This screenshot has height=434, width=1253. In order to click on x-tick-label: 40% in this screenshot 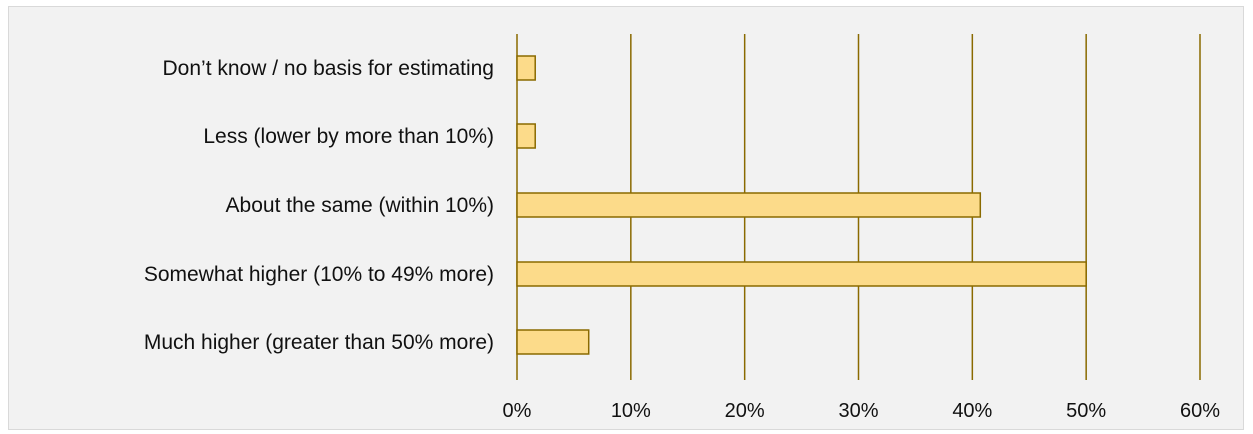, I will do `click(972, 411)`.